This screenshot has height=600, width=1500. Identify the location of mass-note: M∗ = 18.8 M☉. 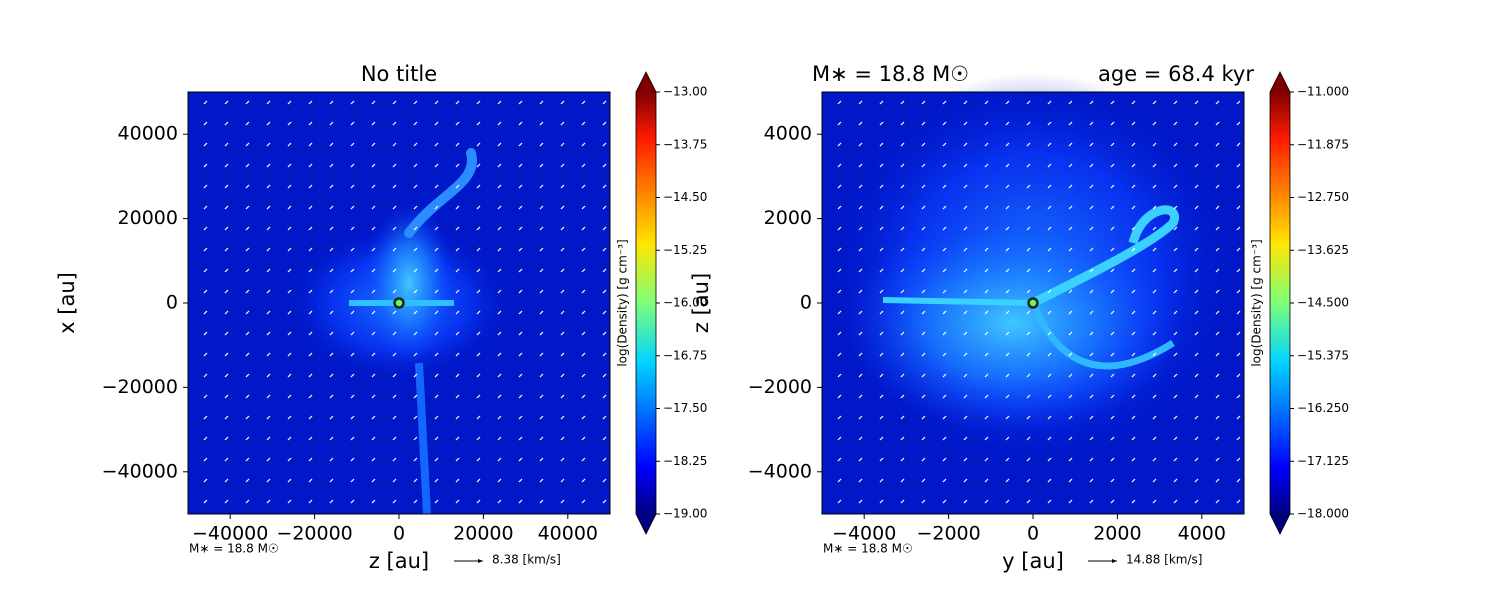
(868, 549).